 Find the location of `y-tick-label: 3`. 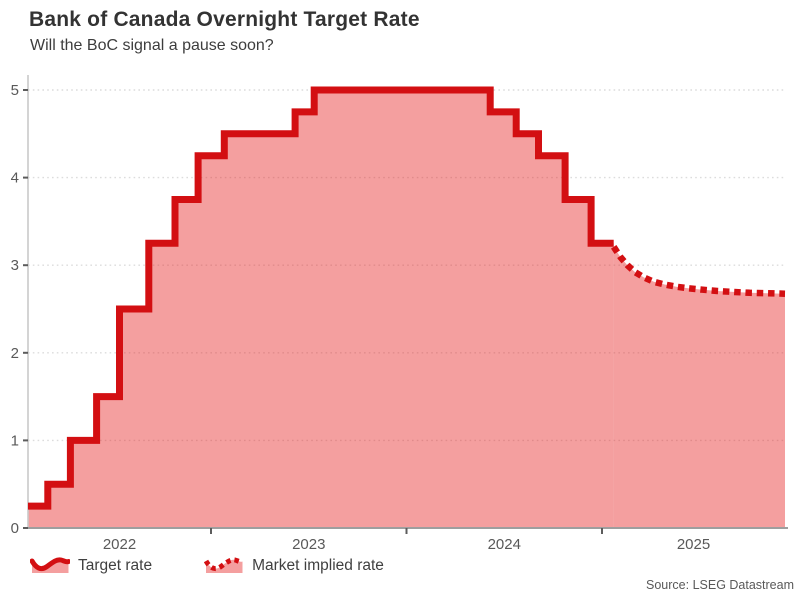

y-tick-label: 3 is located at coordinates (15, 265).